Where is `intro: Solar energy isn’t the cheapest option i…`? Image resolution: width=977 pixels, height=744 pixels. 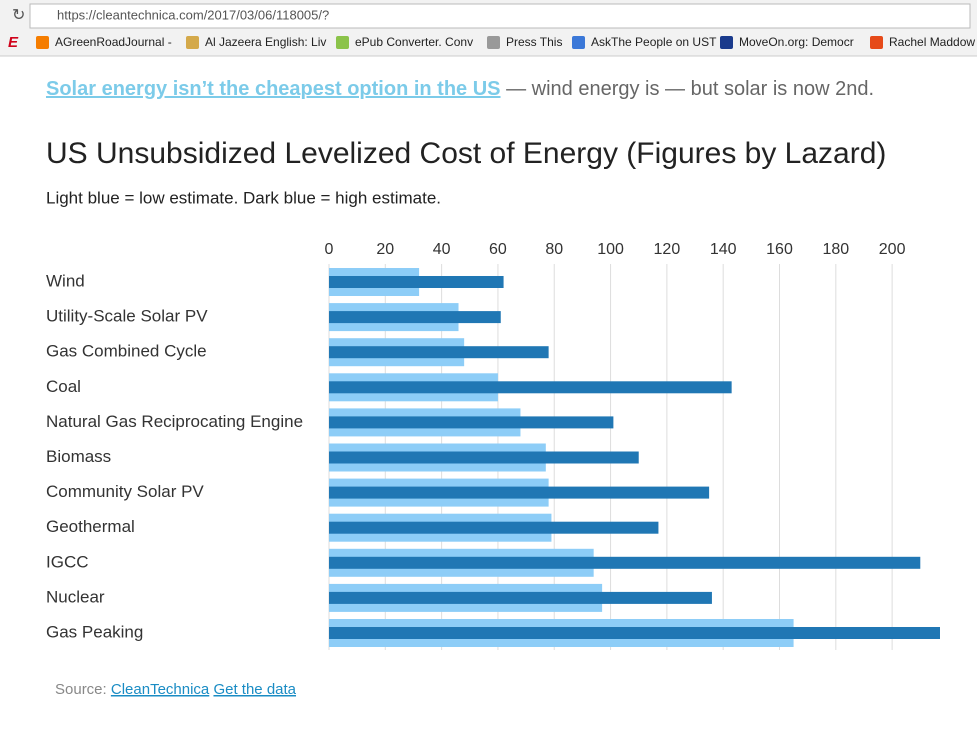 intro: Solar energy isn’t the cheapest option i… is located at coordinates (460, 89).